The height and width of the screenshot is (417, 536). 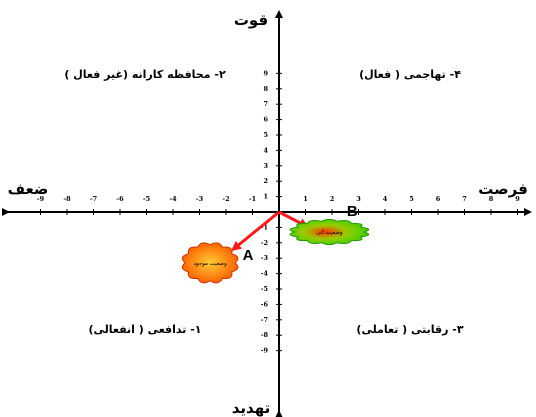 I want to click on y-tick-label: 5, so click(x=265, y=135).